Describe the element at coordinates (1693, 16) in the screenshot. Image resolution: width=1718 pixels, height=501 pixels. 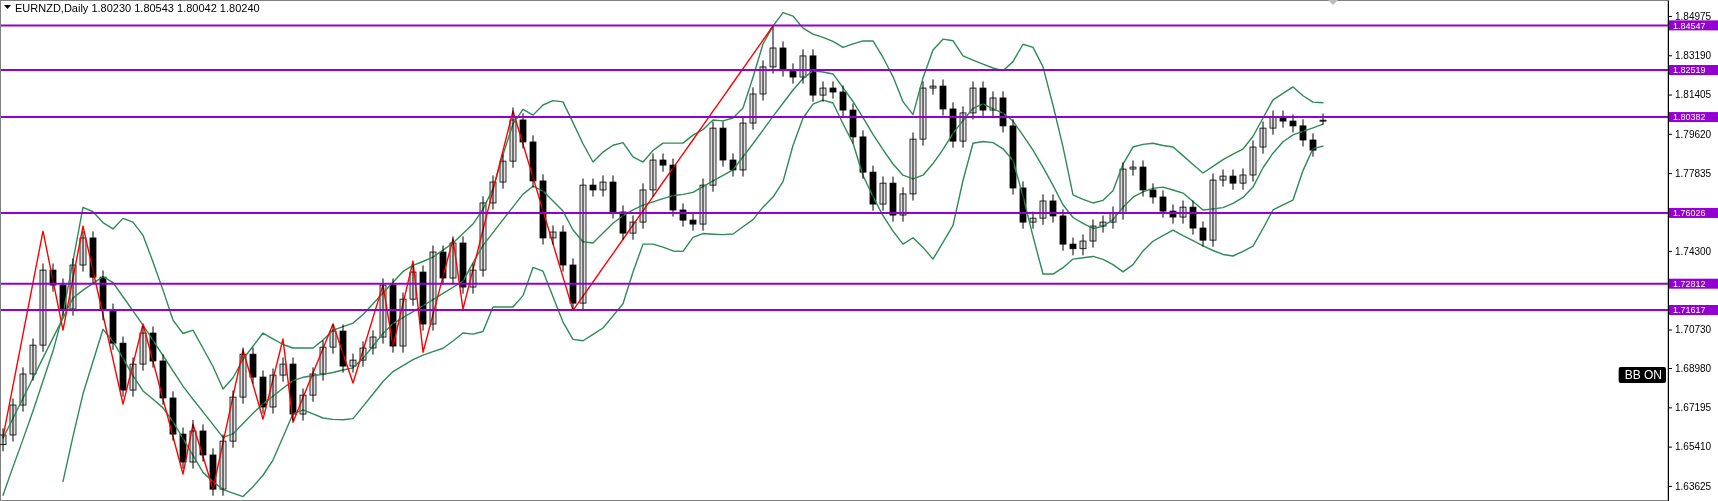
I see `y-tick-label: 1.84975` at that location.